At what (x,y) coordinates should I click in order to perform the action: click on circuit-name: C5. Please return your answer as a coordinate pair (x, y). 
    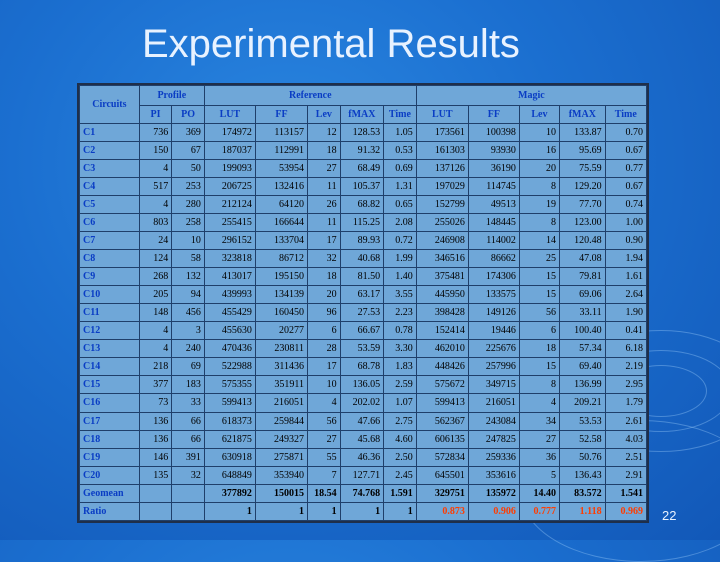
    Looking at the image, I should click on (109, 205).